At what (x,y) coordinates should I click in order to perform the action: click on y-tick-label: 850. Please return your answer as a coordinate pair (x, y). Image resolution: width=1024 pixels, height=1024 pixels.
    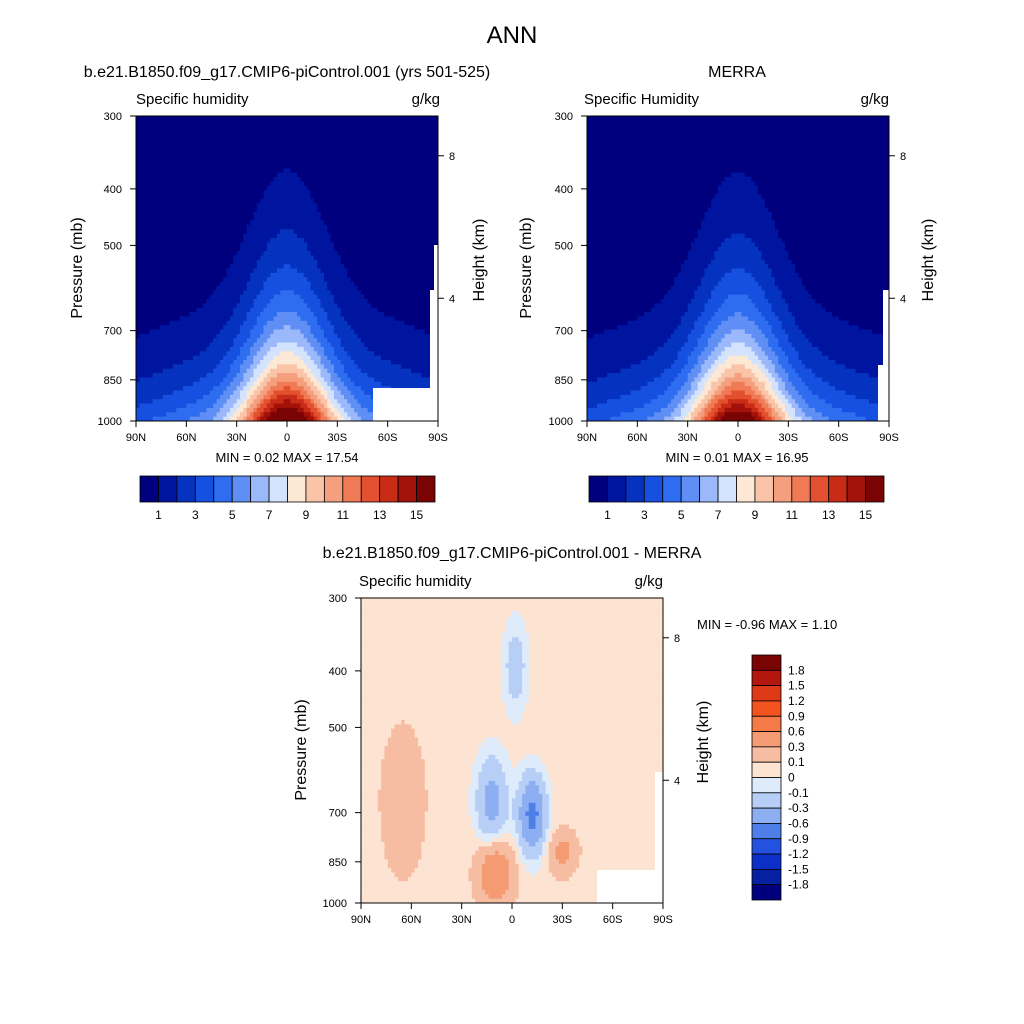
    Looking at the image, I should click on (113, 381).